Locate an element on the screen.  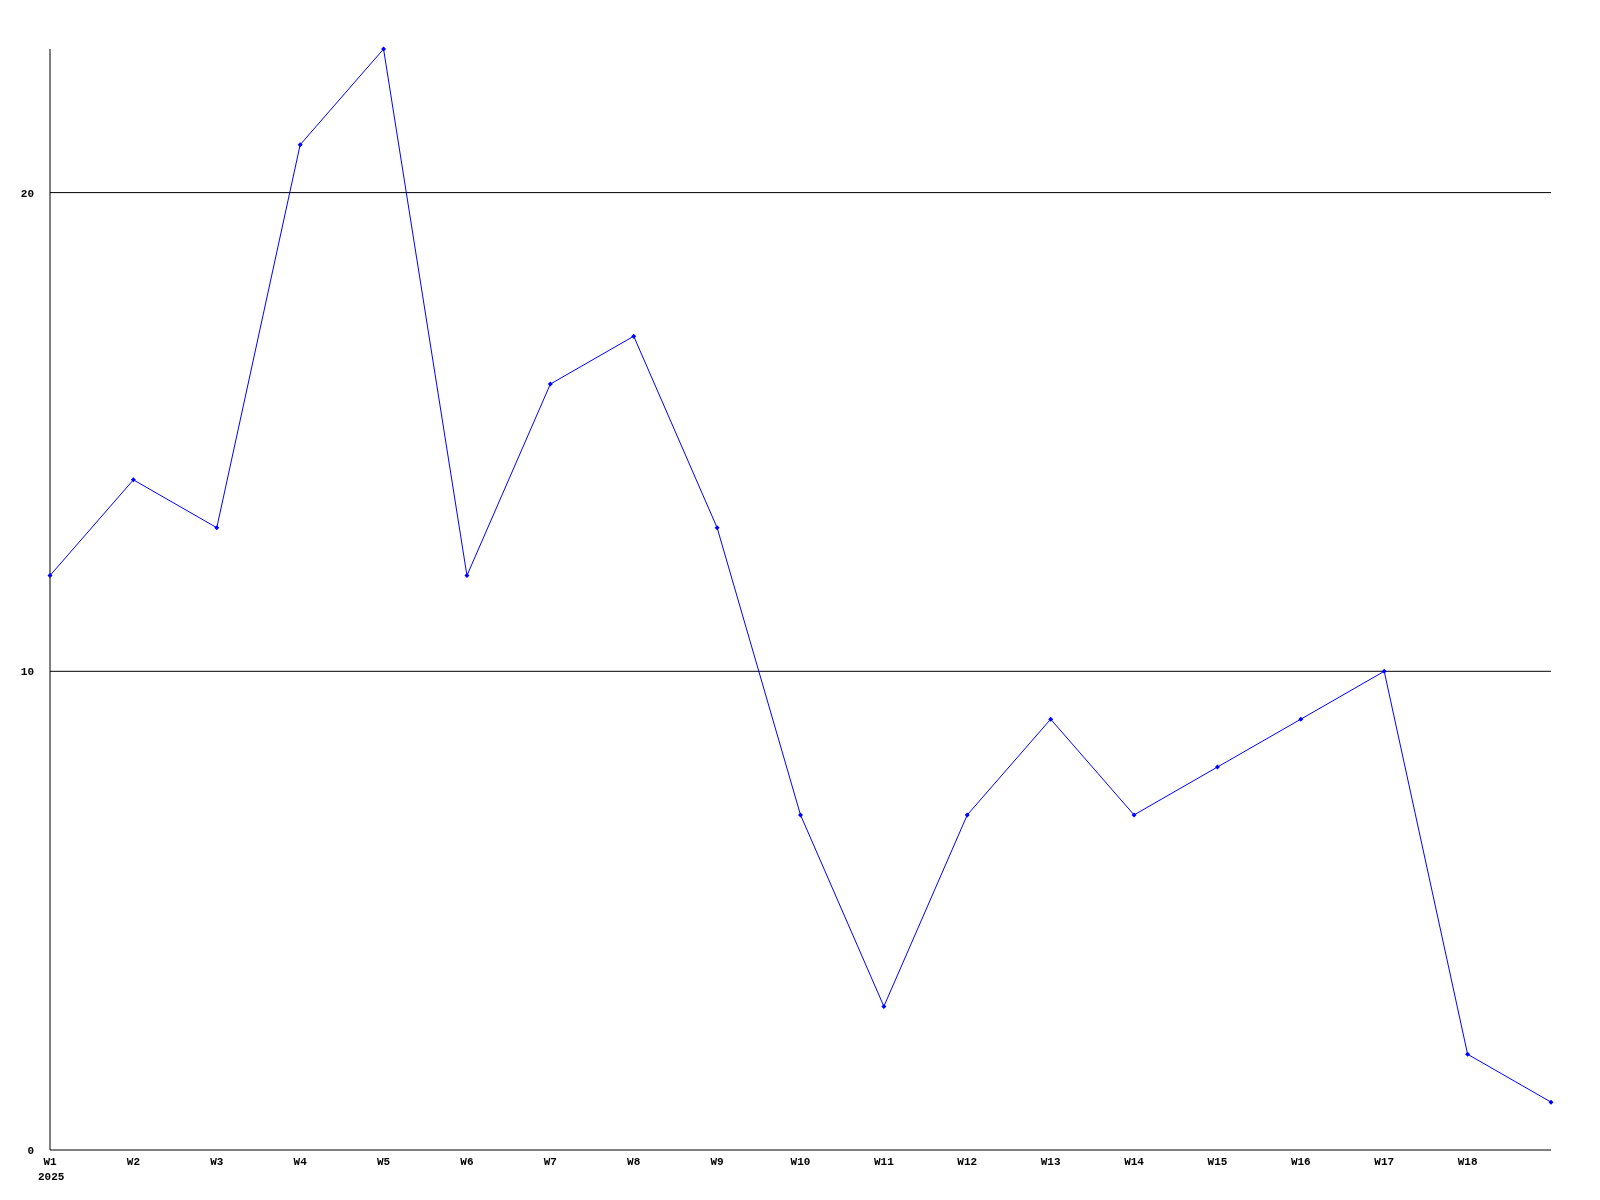
y-tick-label: 10 is located at coordinates (27, 672).